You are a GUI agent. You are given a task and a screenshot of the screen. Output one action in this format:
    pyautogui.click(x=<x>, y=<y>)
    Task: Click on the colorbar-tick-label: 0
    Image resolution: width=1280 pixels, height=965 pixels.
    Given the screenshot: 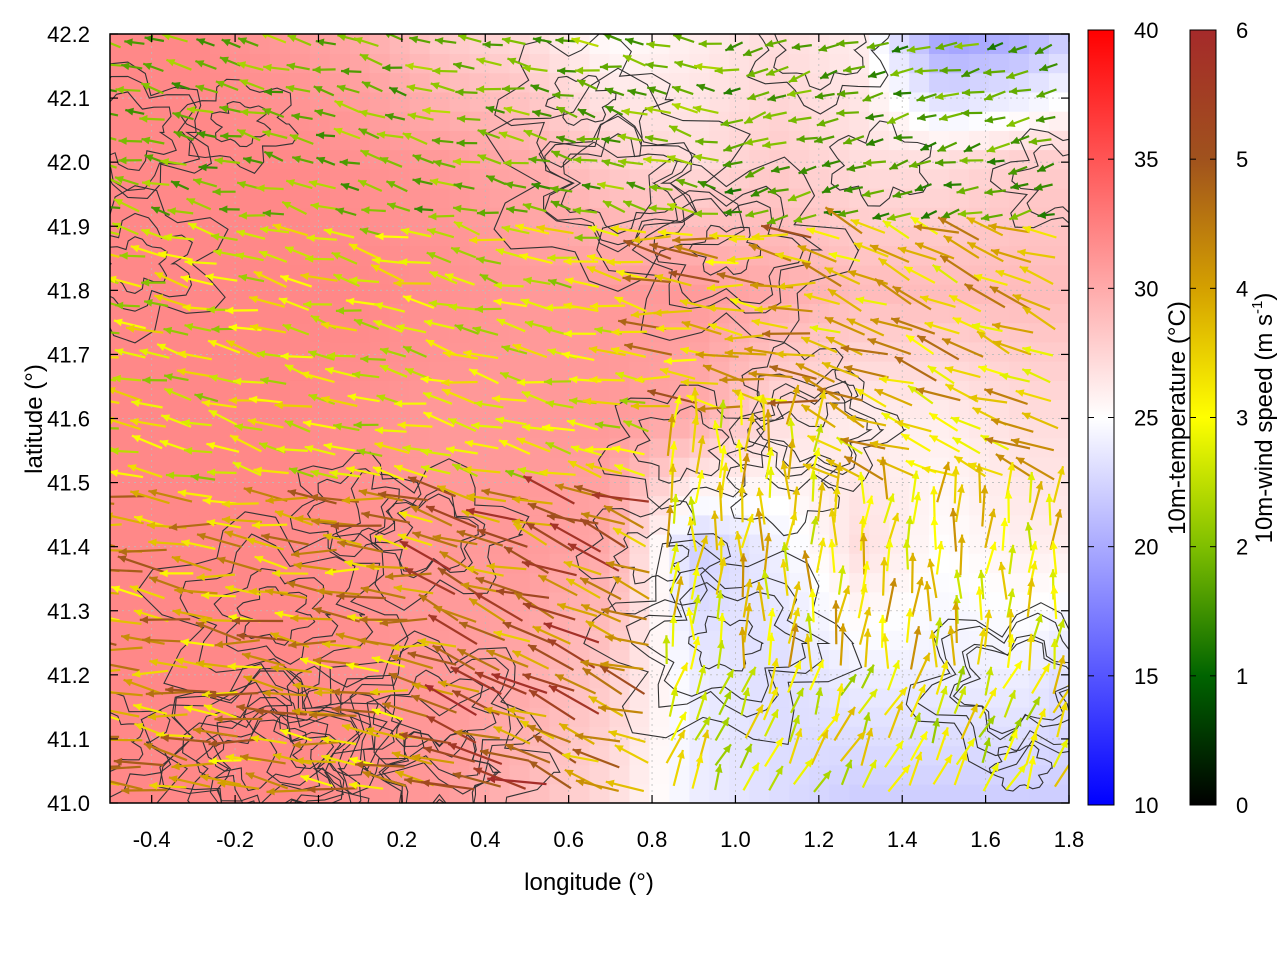 What is the action you would take?
    pyautogui.click(x=1242, y=805)
    